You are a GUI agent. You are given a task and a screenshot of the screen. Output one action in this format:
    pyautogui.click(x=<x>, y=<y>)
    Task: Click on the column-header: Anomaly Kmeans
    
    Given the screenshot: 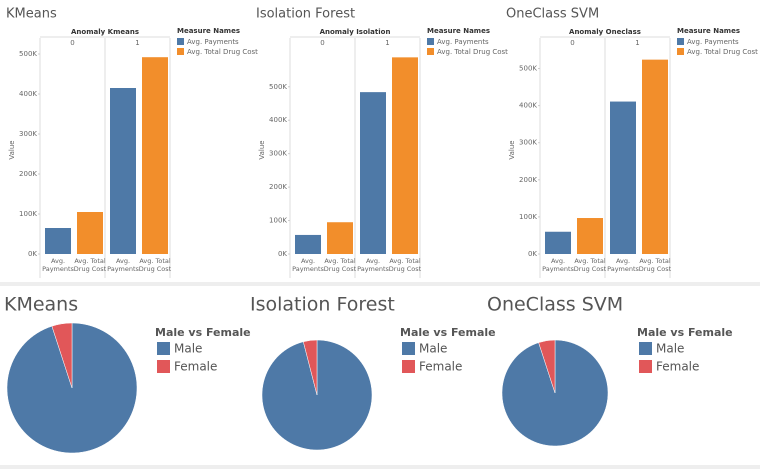 What is the action you would take?
    pyautogui.click(x=105, y=32)
    